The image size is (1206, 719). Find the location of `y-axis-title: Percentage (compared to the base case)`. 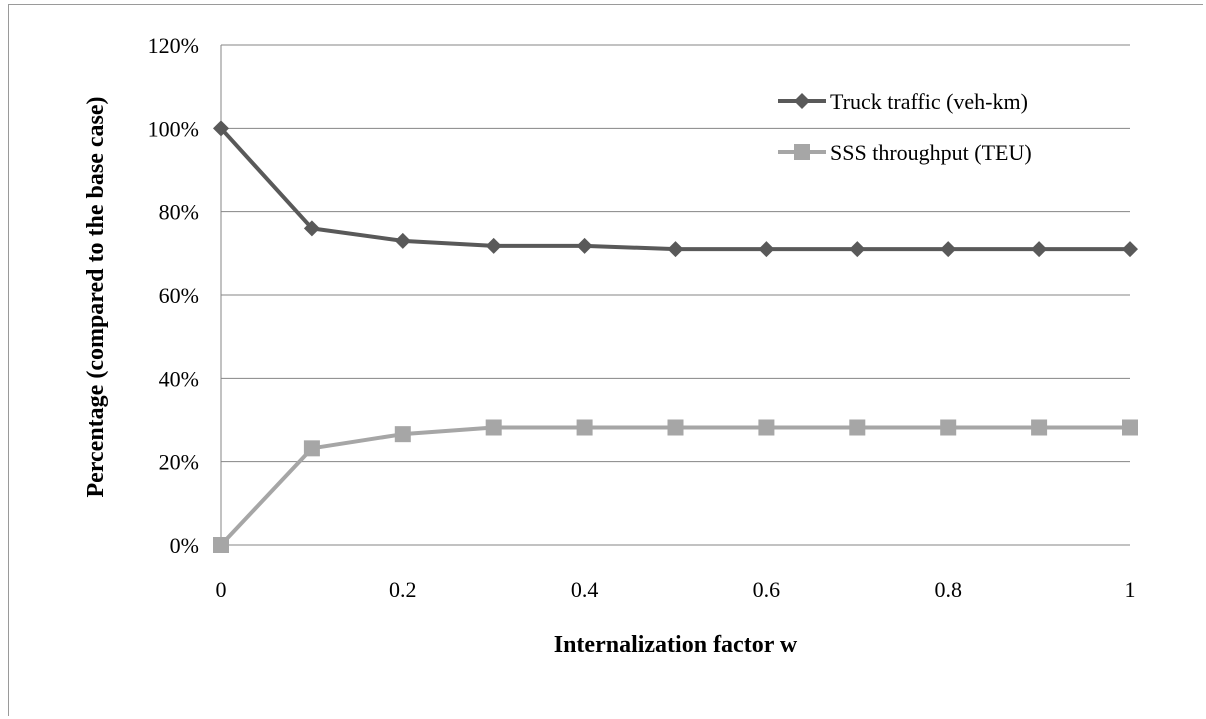

y-axis-title: Percentage (compared to the base case) is located at coordinates (96, 297).